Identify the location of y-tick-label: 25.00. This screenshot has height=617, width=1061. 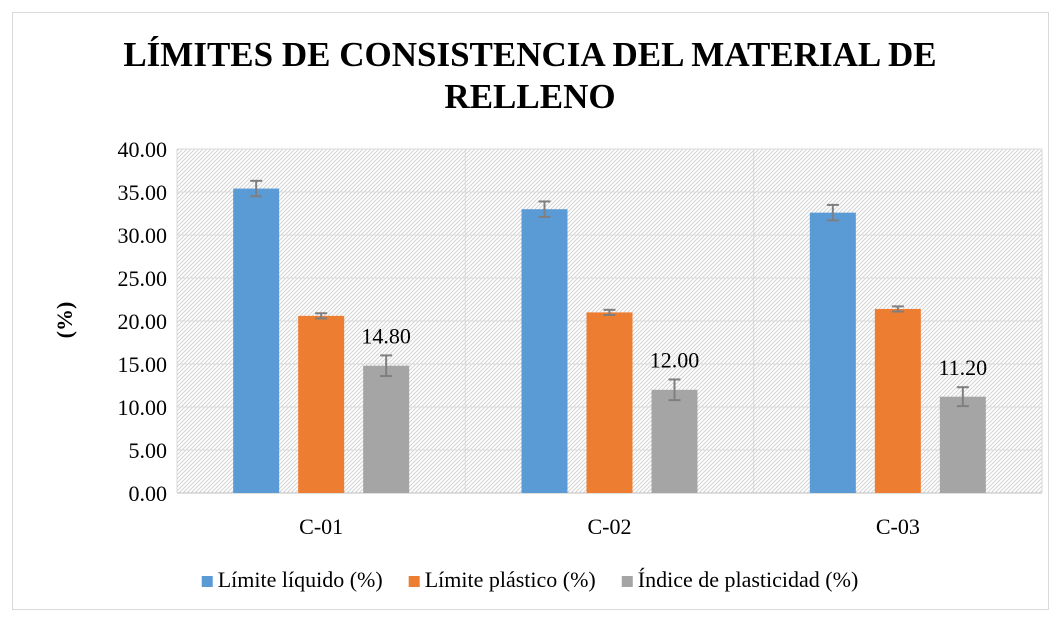
(143, 278).